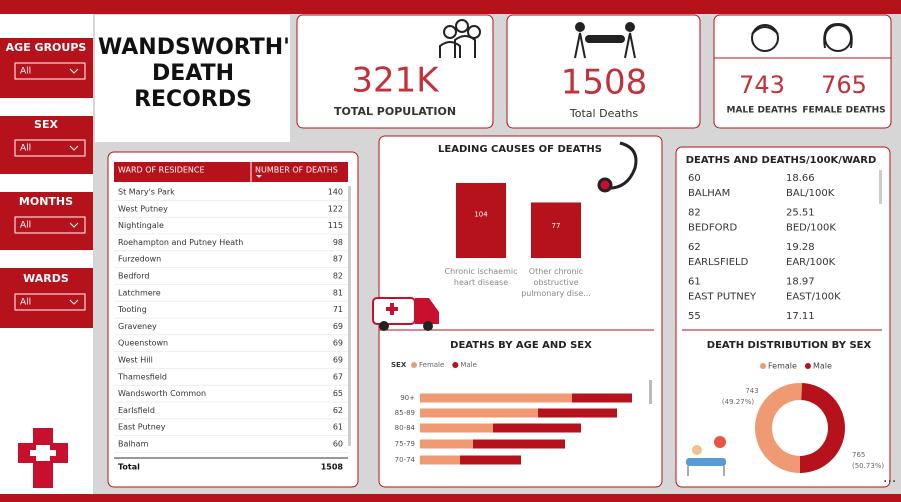  Describe the element at coordinates (405, 444) in the screenshot. I see `y-tick-label: 75-79` at that location.